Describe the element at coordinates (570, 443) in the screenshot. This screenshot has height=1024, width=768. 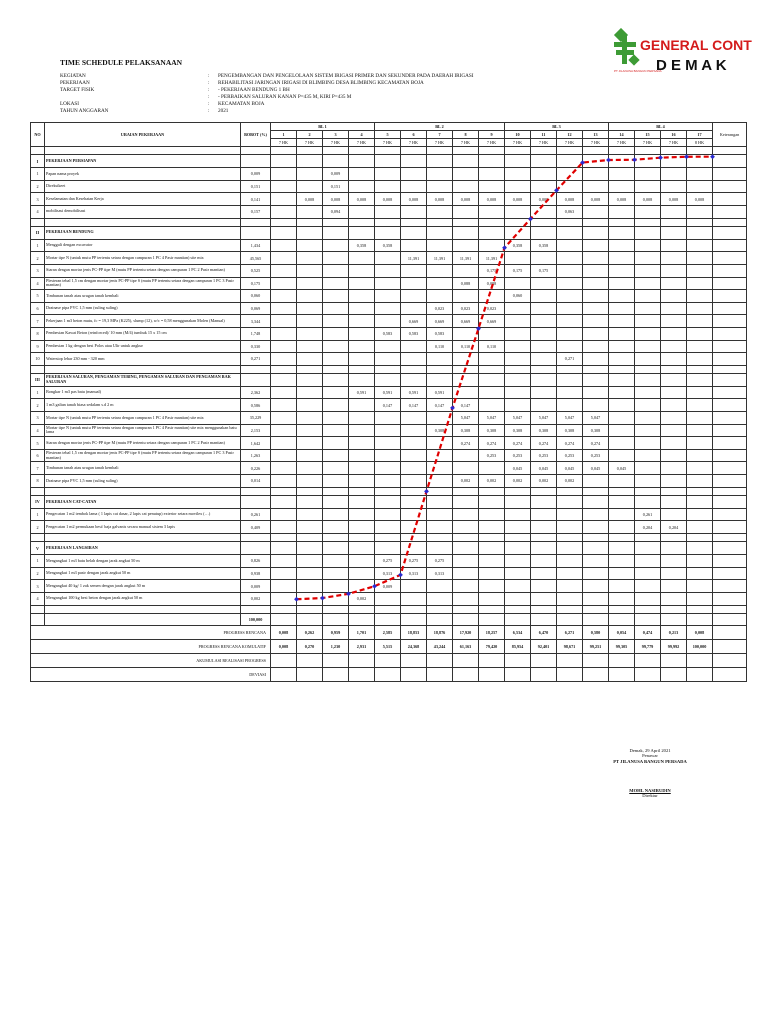
I see `week-cell: 0,274` at that location.